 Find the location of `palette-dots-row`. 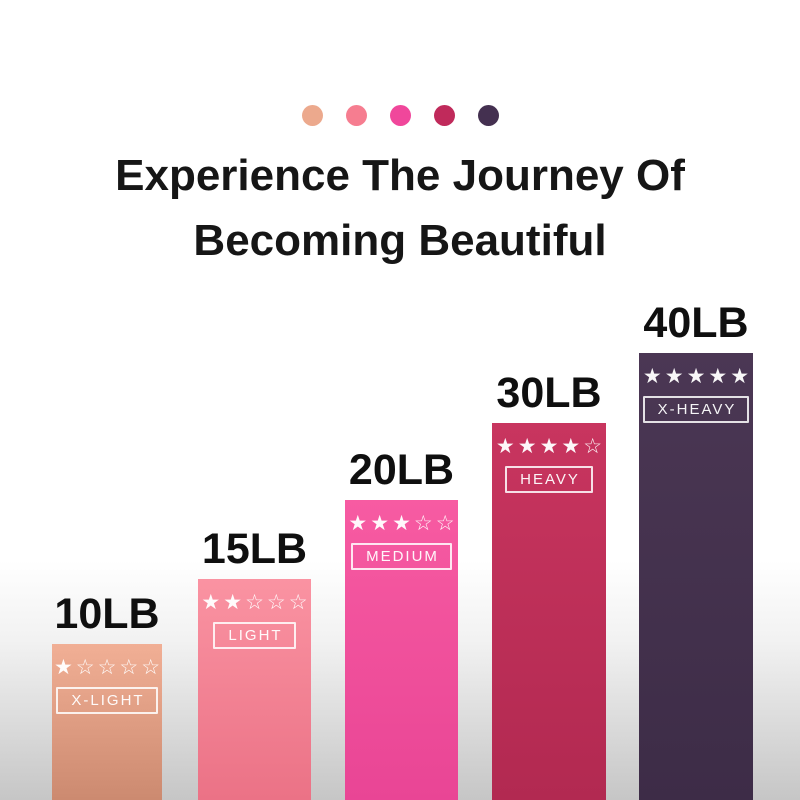

palette-dots-row is located at coordinates (400, 115).